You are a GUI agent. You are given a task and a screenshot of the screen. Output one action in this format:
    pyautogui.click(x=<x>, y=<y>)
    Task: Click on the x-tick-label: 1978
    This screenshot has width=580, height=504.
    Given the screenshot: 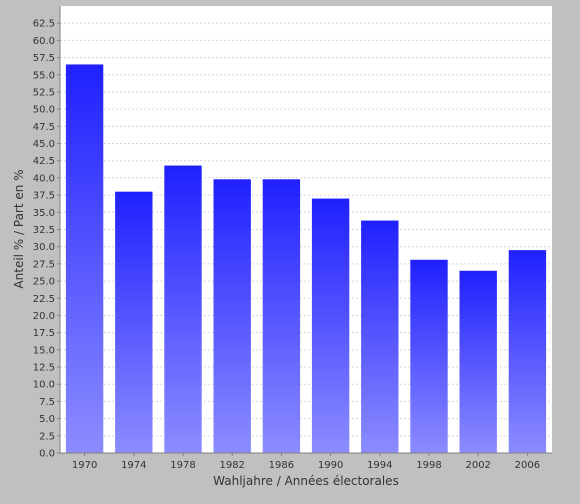 What is the action you would take?
    pyautogui.click(x=182, y=465)
    